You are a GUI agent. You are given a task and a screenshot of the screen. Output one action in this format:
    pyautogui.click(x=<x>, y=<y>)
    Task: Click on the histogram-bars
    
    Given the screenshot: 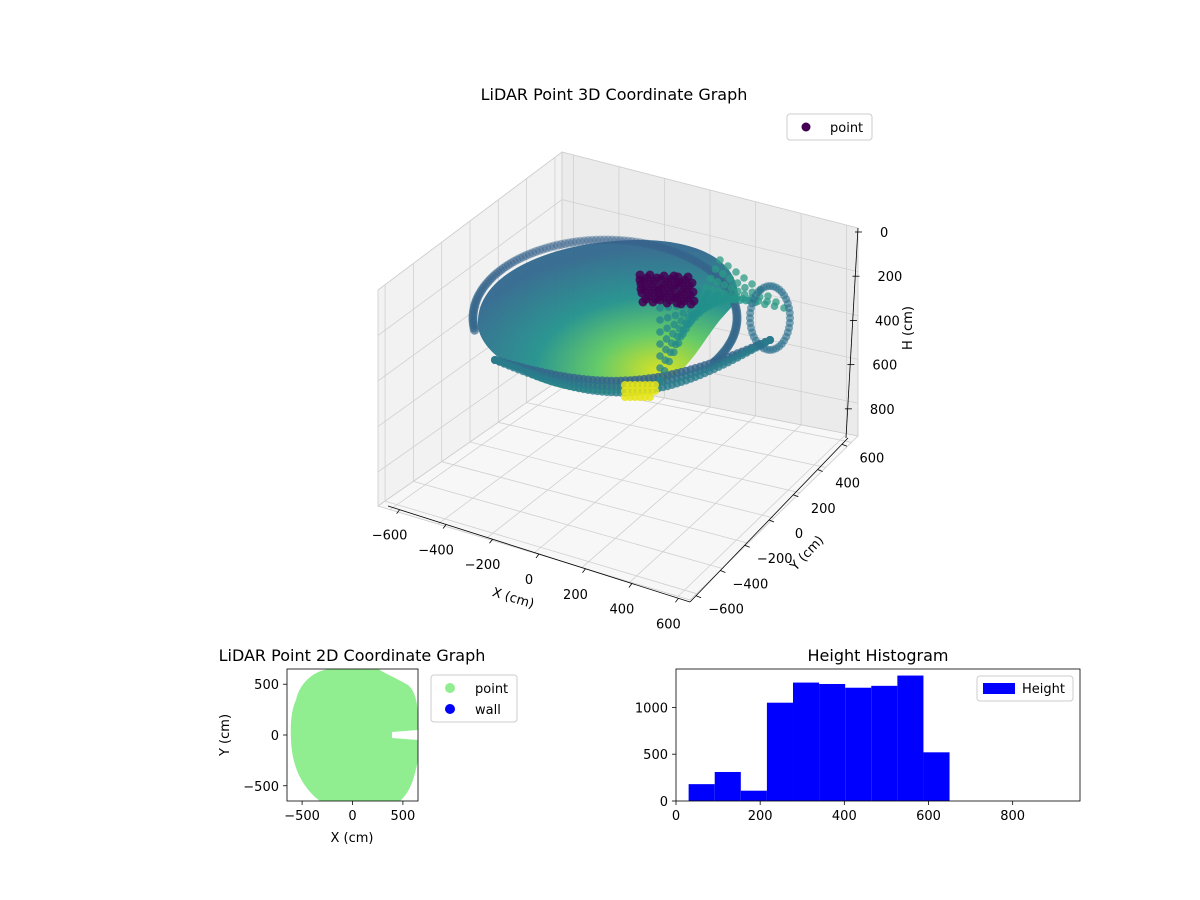 What is the action you would take?
    pyautogui.click(x=819, y=738)
    